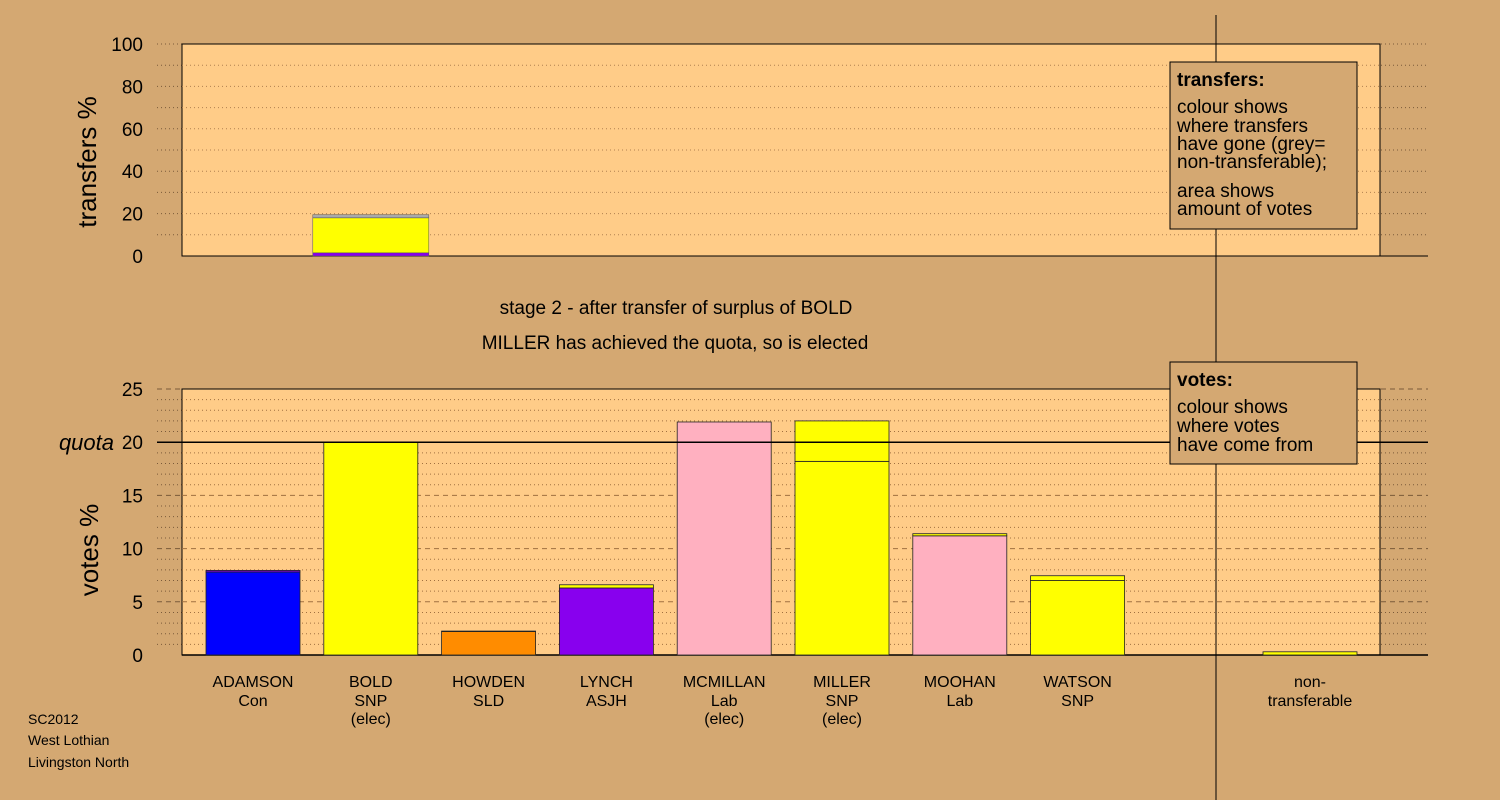 Image resolution: width=1500 pixels, height=800 pixels. Describe the element at coordinates (1221, 80) in the screenshot. I see `legend-transfers-title: transfers:` at that location.